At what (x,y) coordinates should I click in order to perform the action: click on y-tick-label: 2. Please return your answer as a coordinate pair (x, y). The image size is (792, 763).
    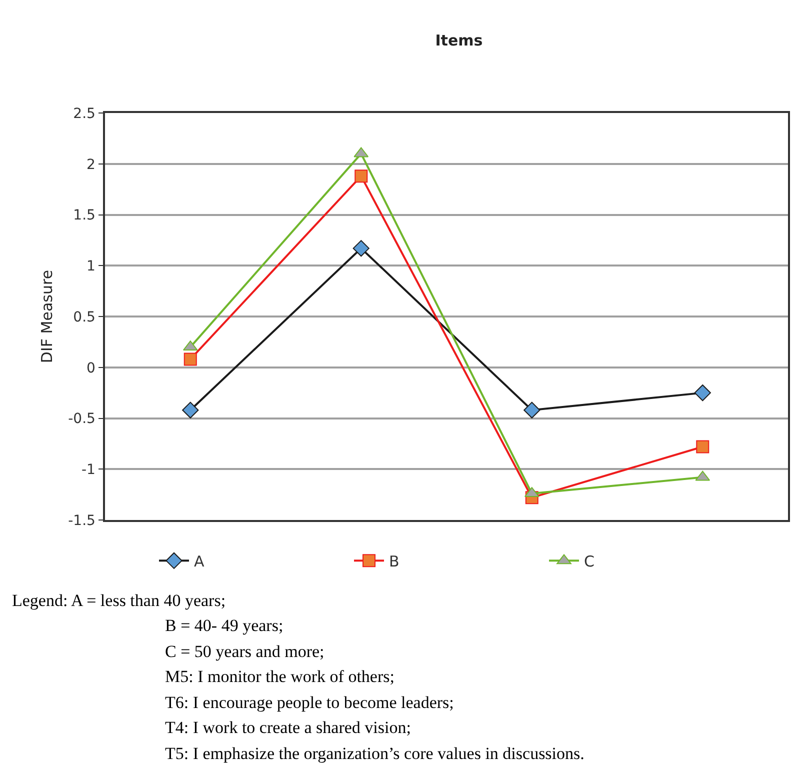
    Looking at the image, I should click on (91, 164).